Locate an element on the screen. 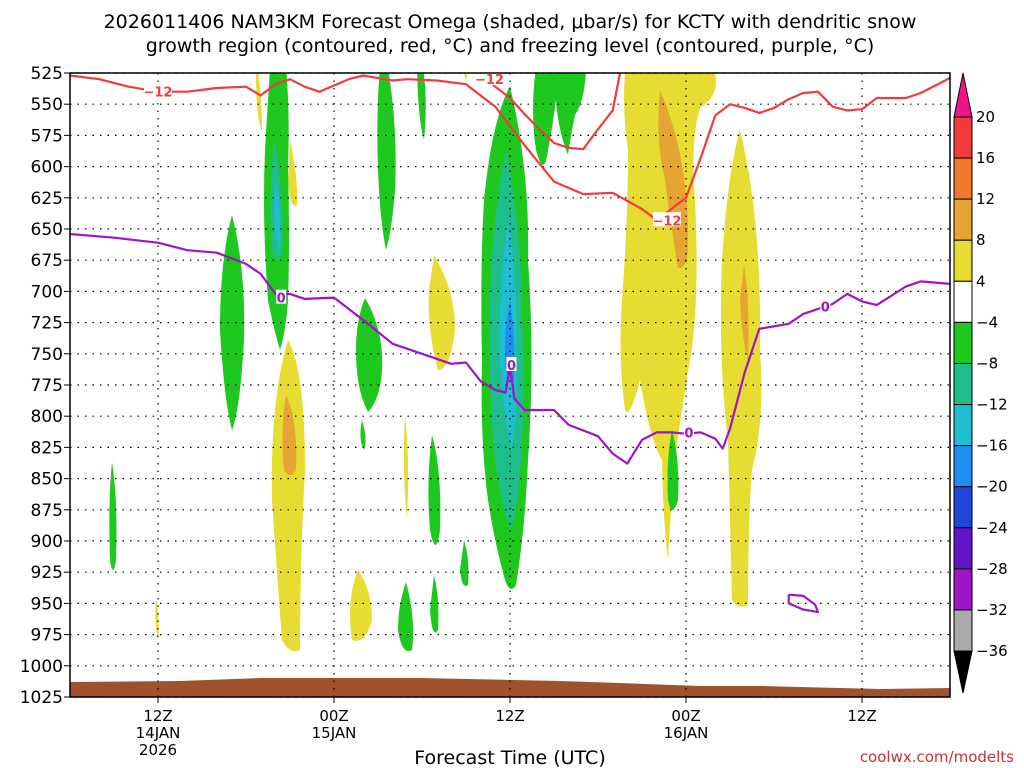 This screenshot has width=1024, height=768. omega-ascent-core is located at coordinates (277, 215).